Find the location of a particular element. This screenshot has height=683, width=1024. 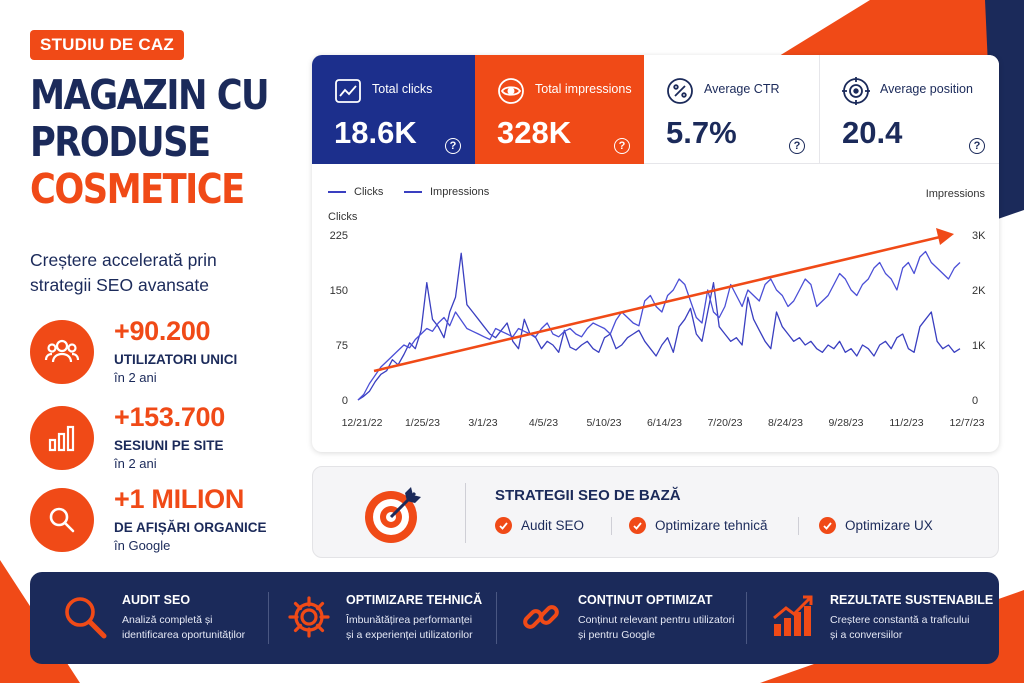

stat-label: UTILIZATORI UNICI is located at coordinates (176, 359).